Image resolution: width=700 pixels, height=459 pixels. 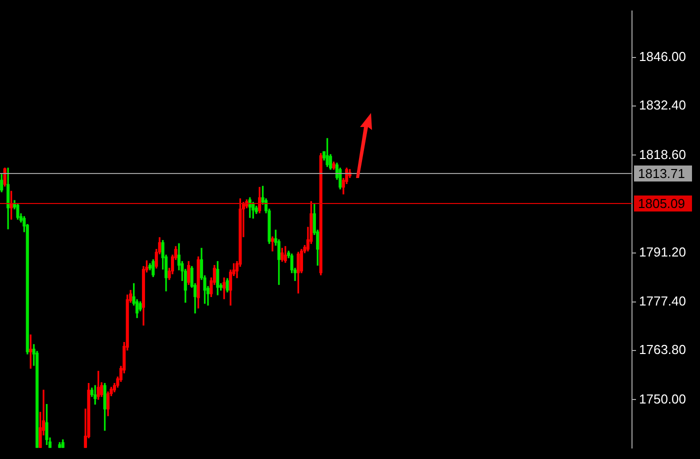 I want to click on y-tick-label: 1846.00, so click(x=662, y=56).